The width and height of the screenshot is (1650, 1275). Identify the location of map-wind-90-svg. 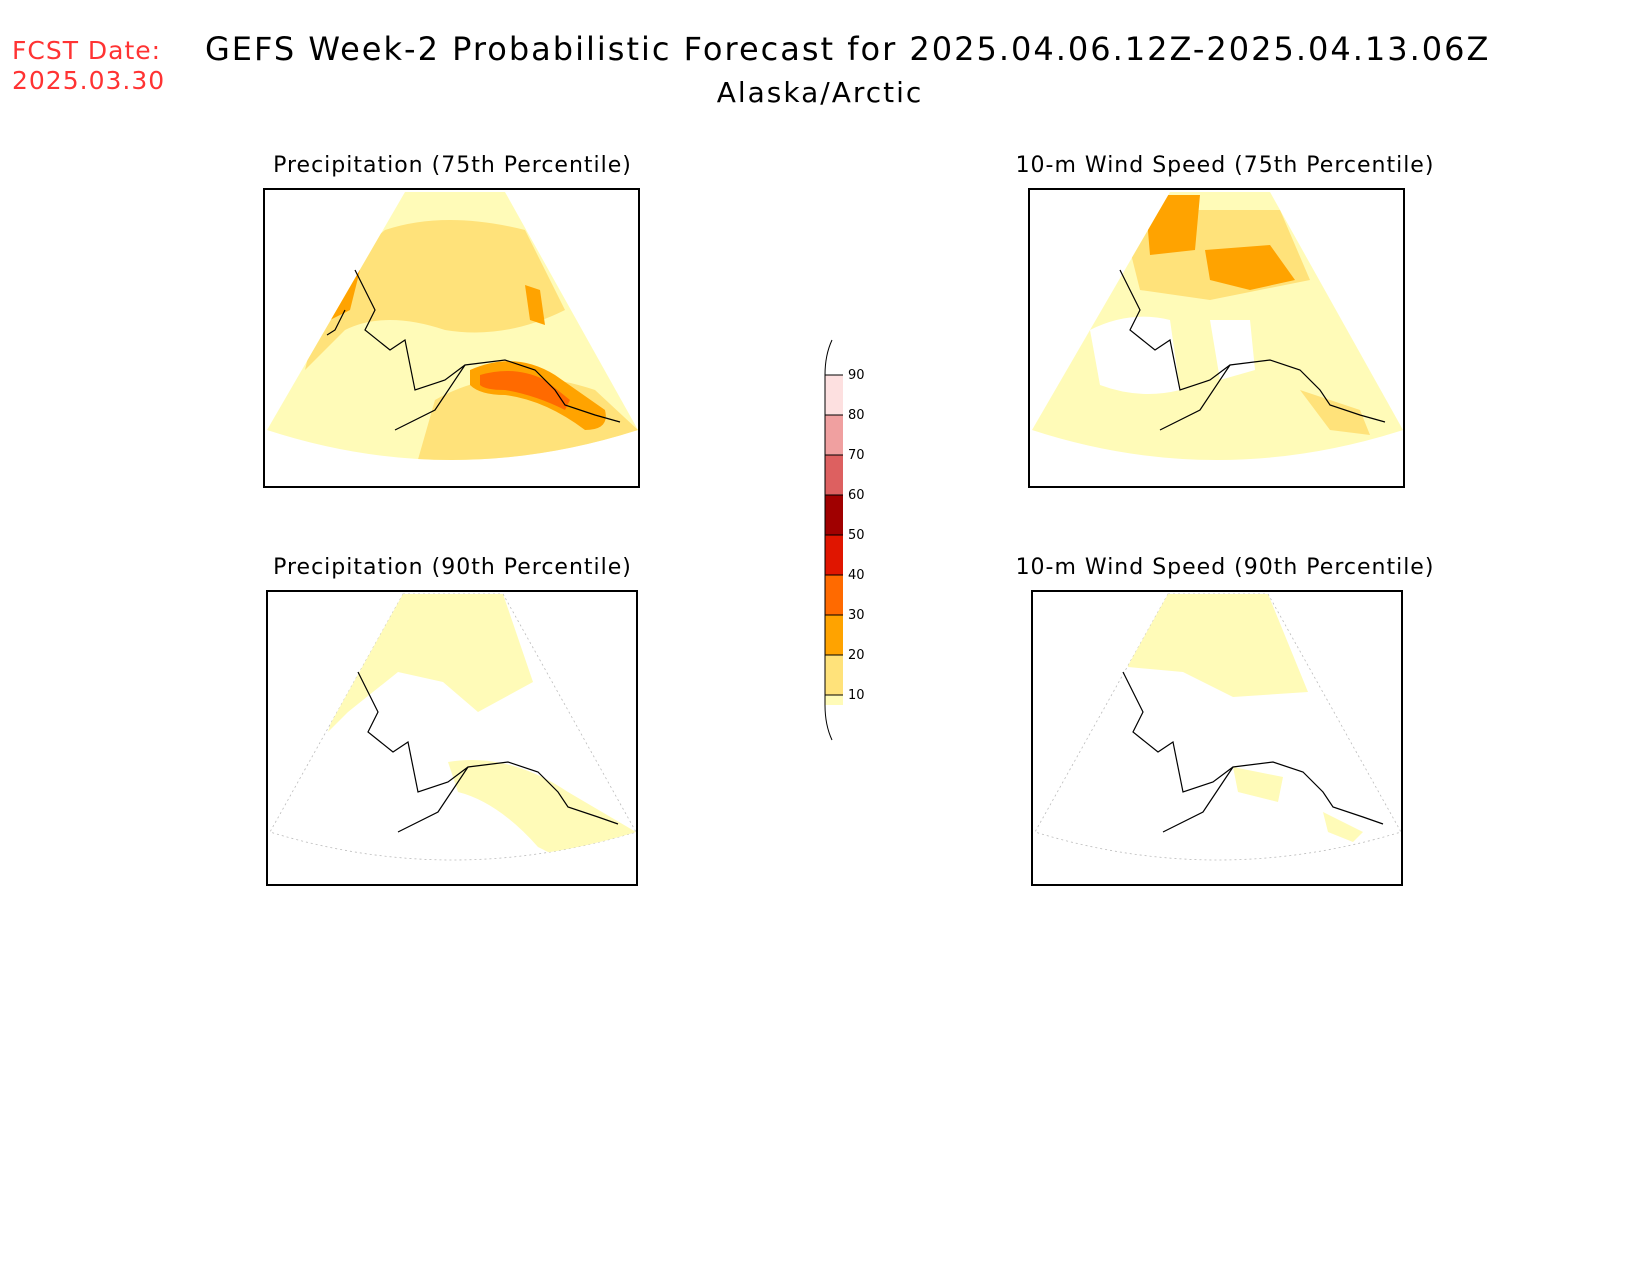
(1217, 727).